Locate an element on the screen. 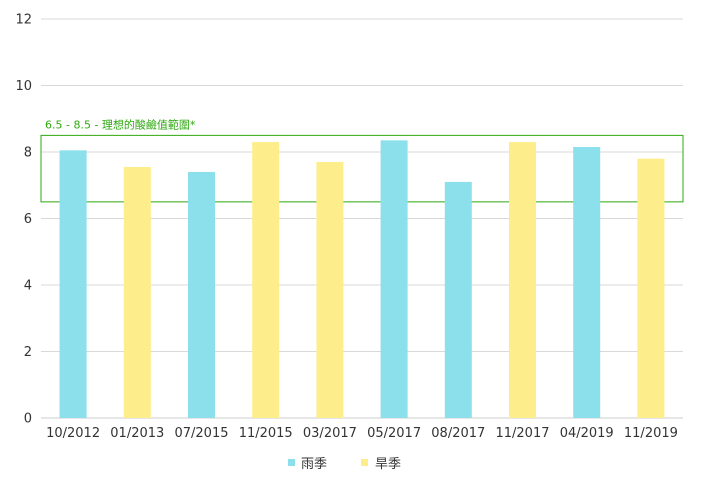 Image resolution: width=702 pixels, height=498 pixels. x-tick-label: 11/2019 is located at coordinates (651, 433).